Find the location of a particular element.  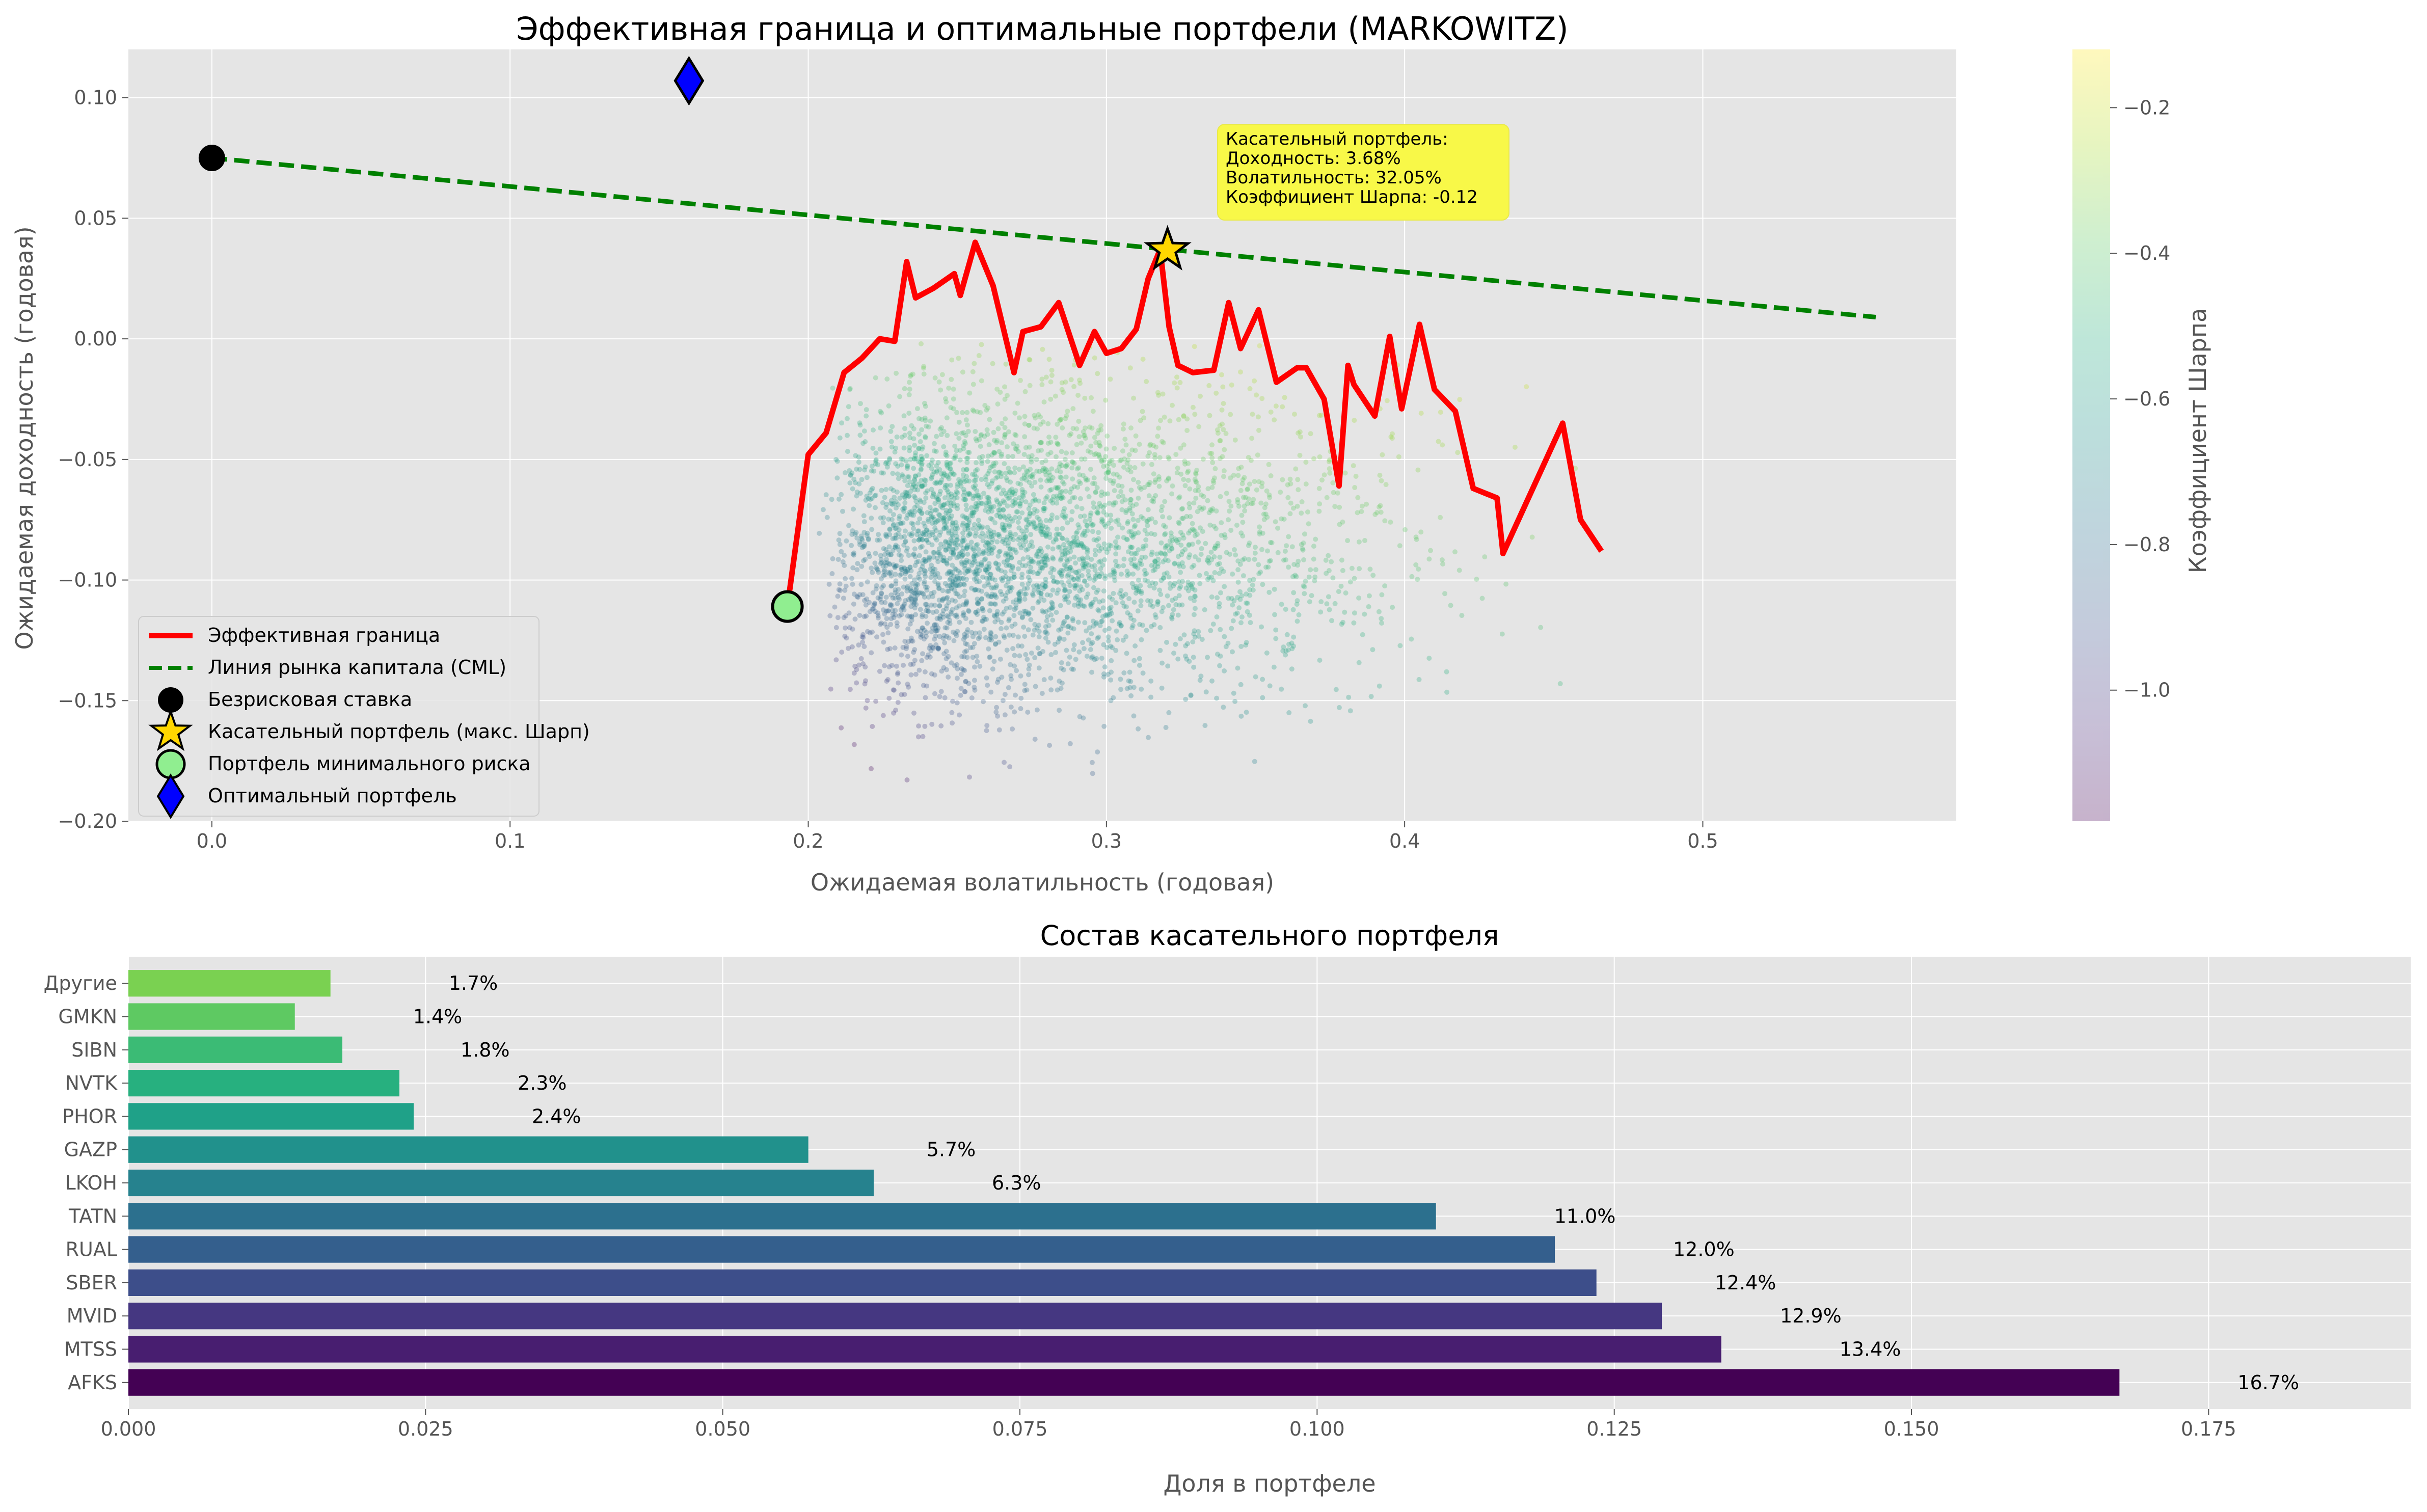

optimal-diamond-marker is located at coordinates (689, 81).